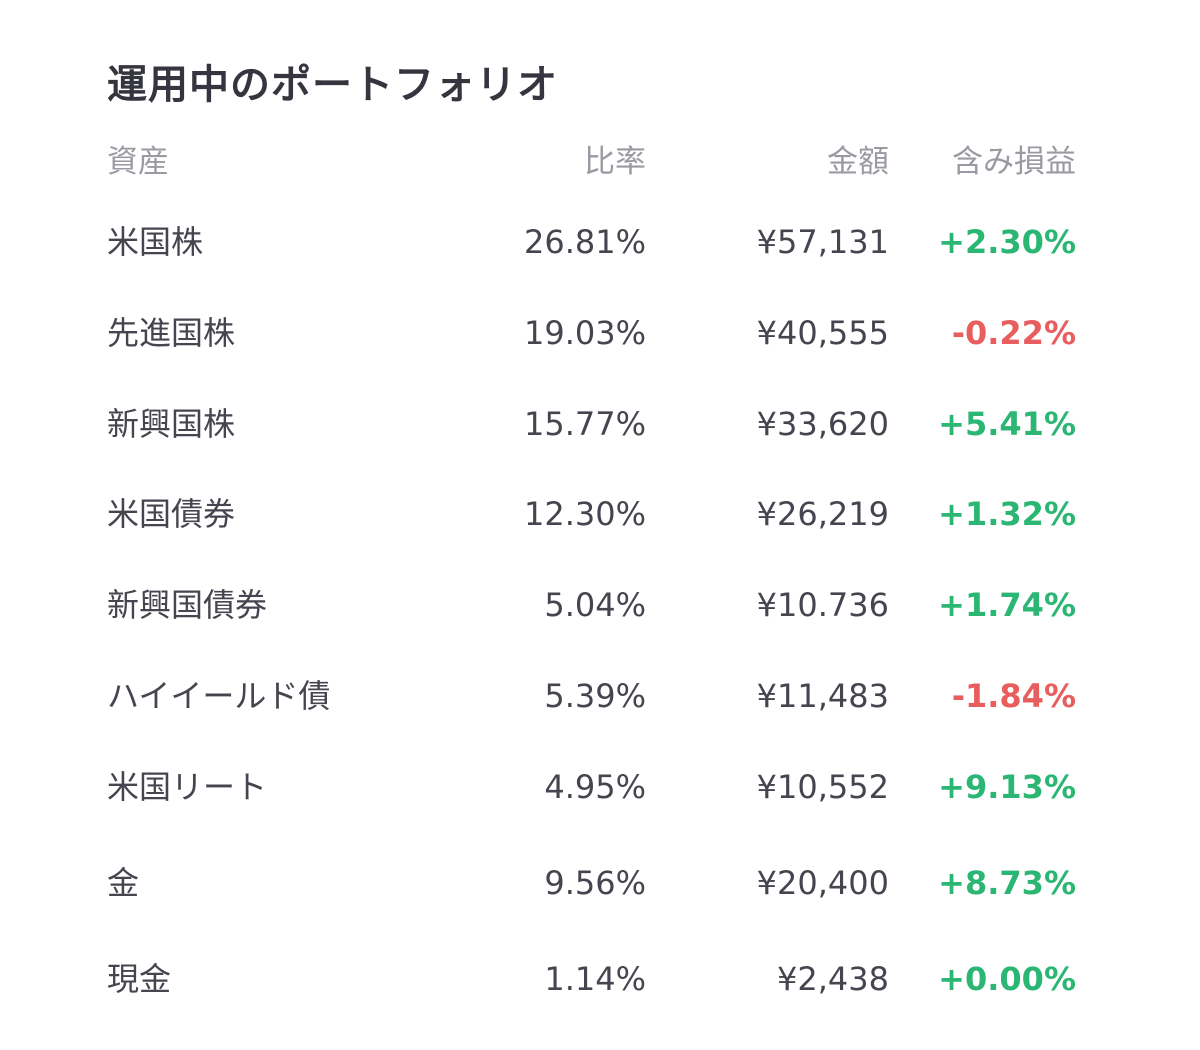 The image size is (1200, 1050). I want to click on asset-ratio: 1.14%, so click(595, 979).